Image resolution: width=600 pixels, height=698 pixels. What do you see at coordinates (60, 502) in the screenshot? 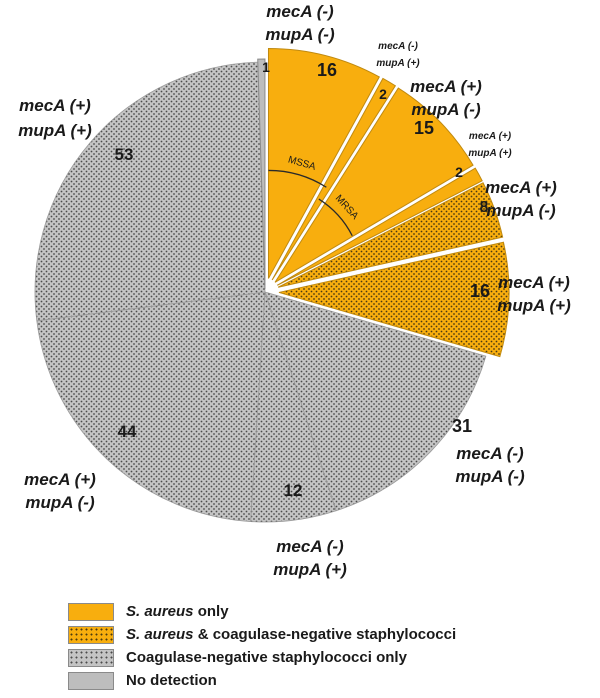
I see `slice-category-label-8-mupa: mupA (-)` at bounding box center [60, 502].